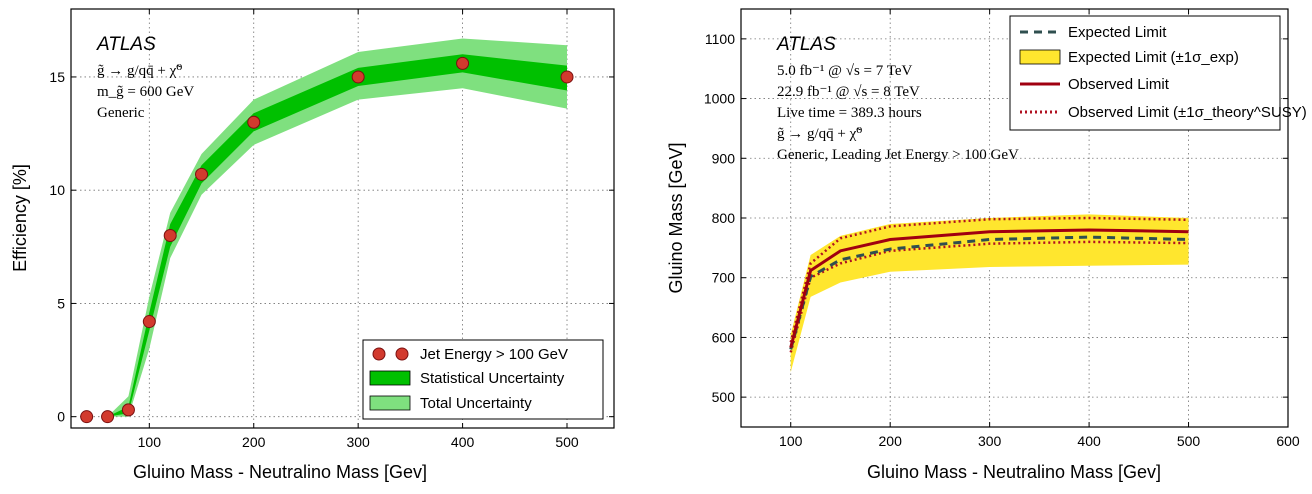 The image size is (1312, 494). What do you see at coordinates (1040, 57) in the screenshot?
I see `limit-legend-swatch-expected-band` at bounding box center [1040, 57].